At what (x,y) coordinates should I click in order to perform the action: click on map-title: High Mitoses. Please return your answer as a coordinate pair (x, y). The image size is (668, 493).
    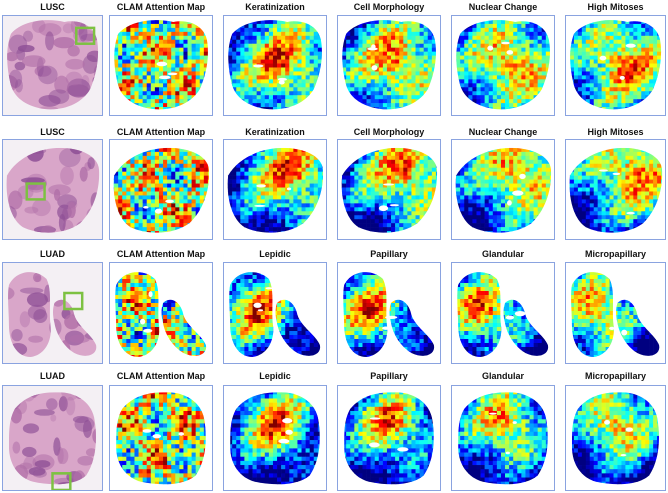
    Looking at the image, I should click on (615, 7).